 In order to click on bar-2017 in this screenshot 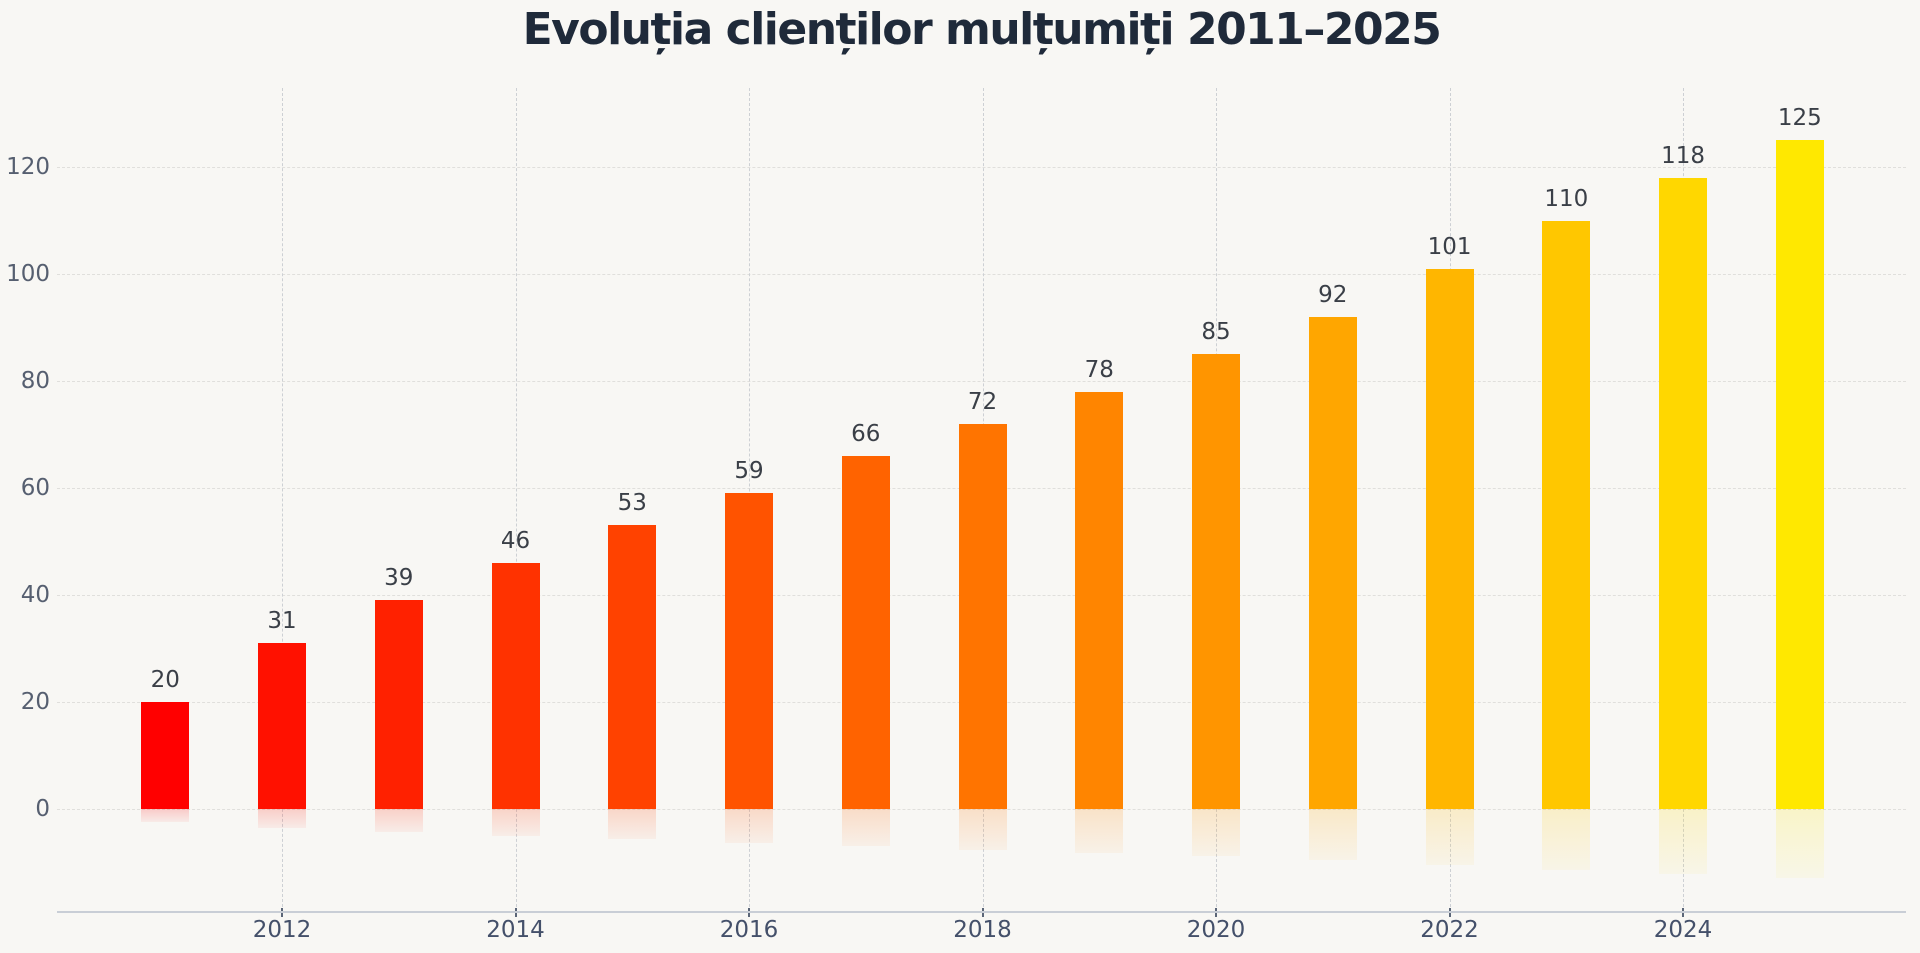, I will do `click(865, 632)`.